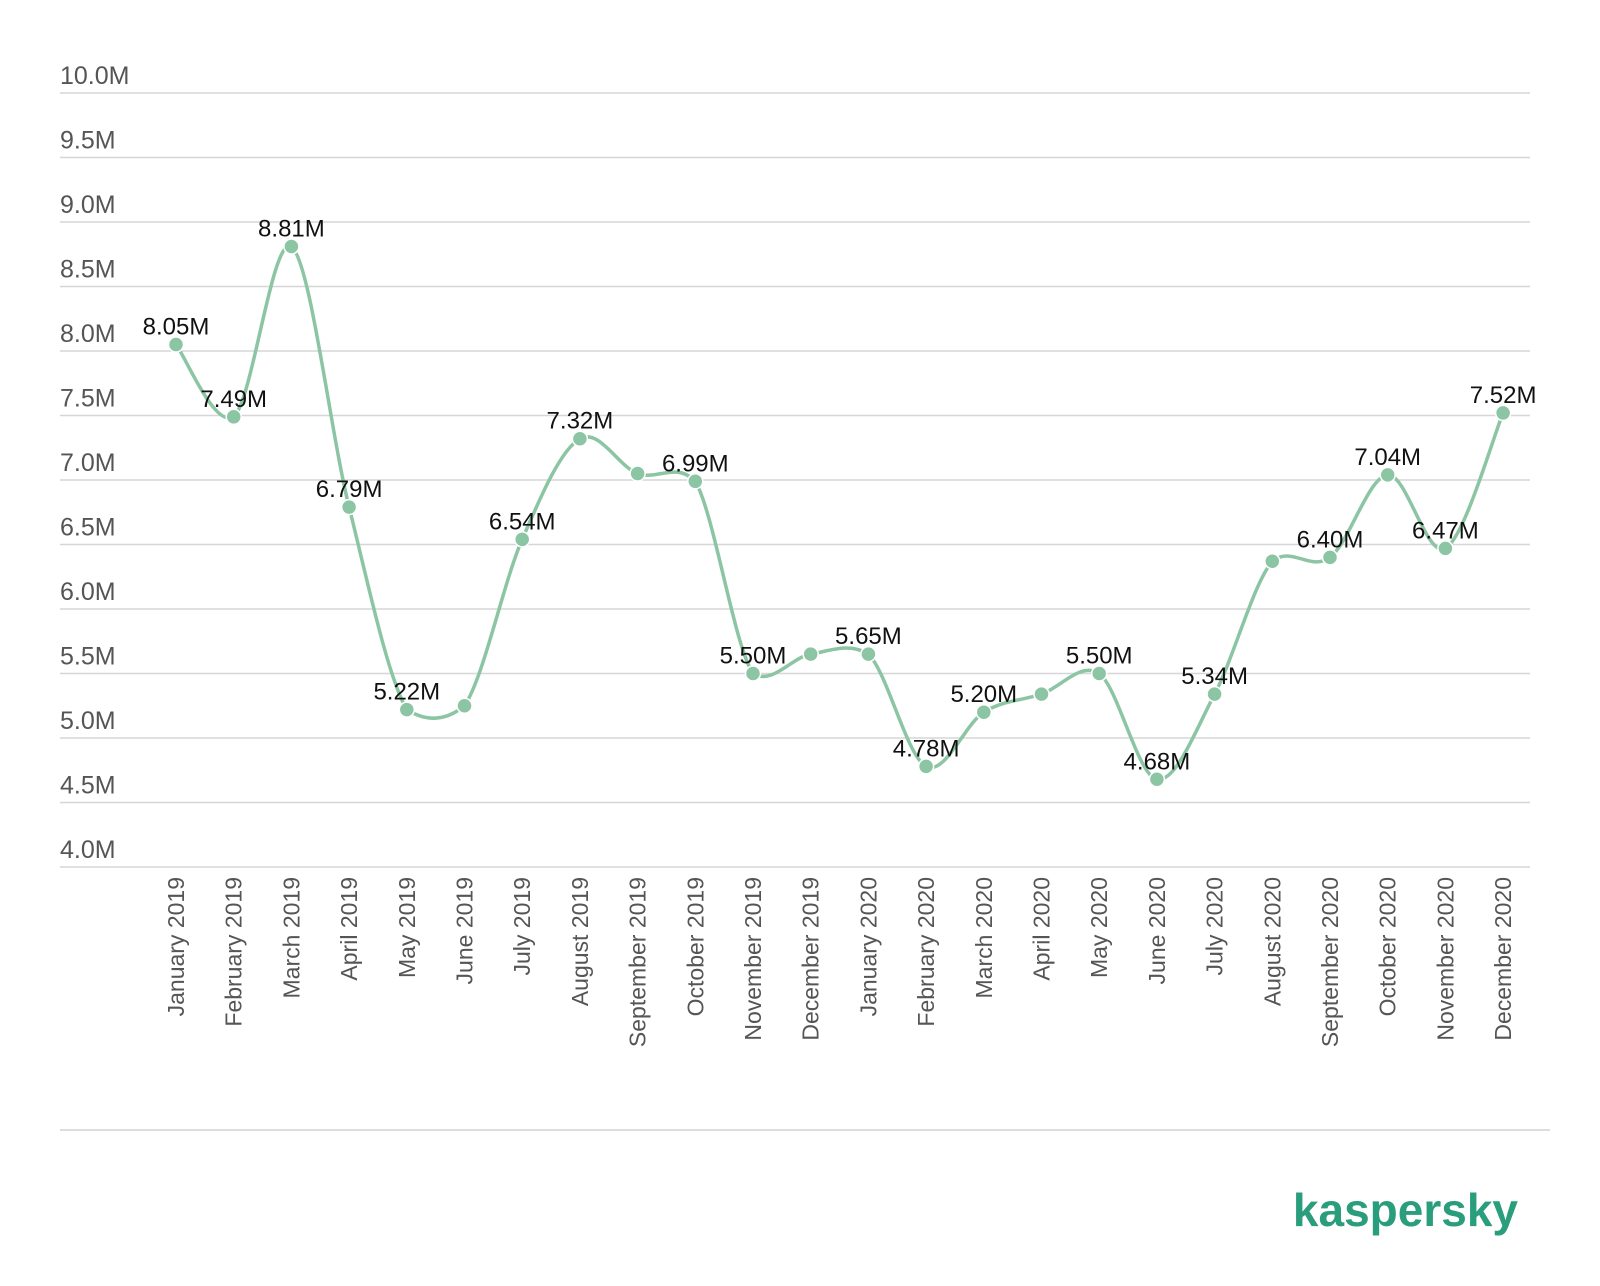  Describe the element at coordinates (88, 399) in the screenshot. I see `y-tick-label: 7.5M` at that location.